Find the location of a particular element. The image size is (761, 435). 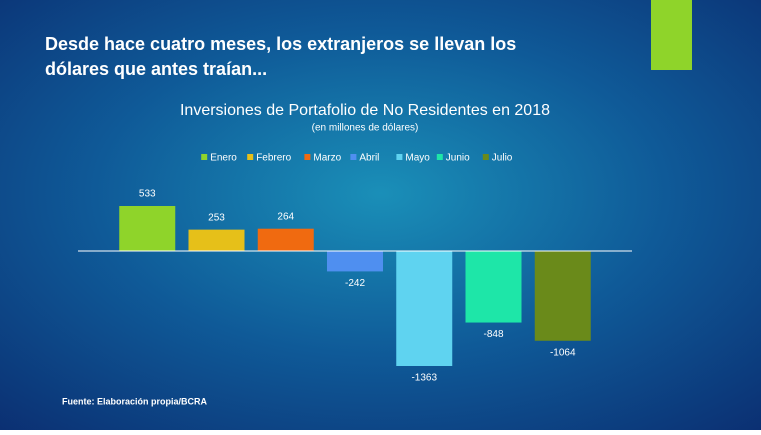

legend-label: Julio is located at coordinates (502, 158).